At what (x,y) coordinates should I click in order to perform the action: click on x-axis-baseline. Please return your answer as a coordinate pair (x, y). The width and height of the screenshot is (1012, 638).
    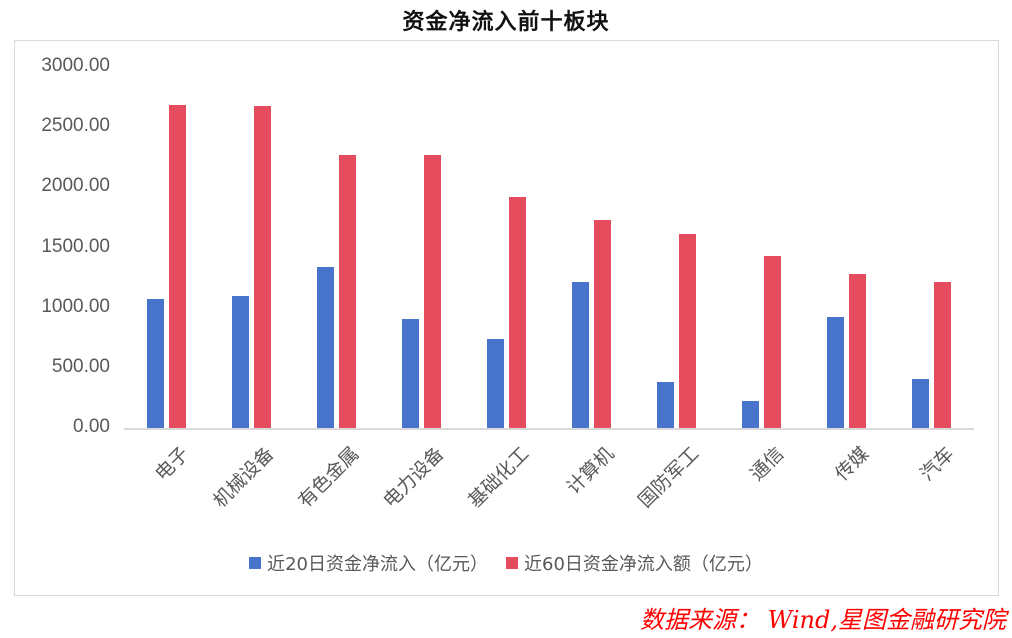
    Looking at the image, I should click on (549, 429).